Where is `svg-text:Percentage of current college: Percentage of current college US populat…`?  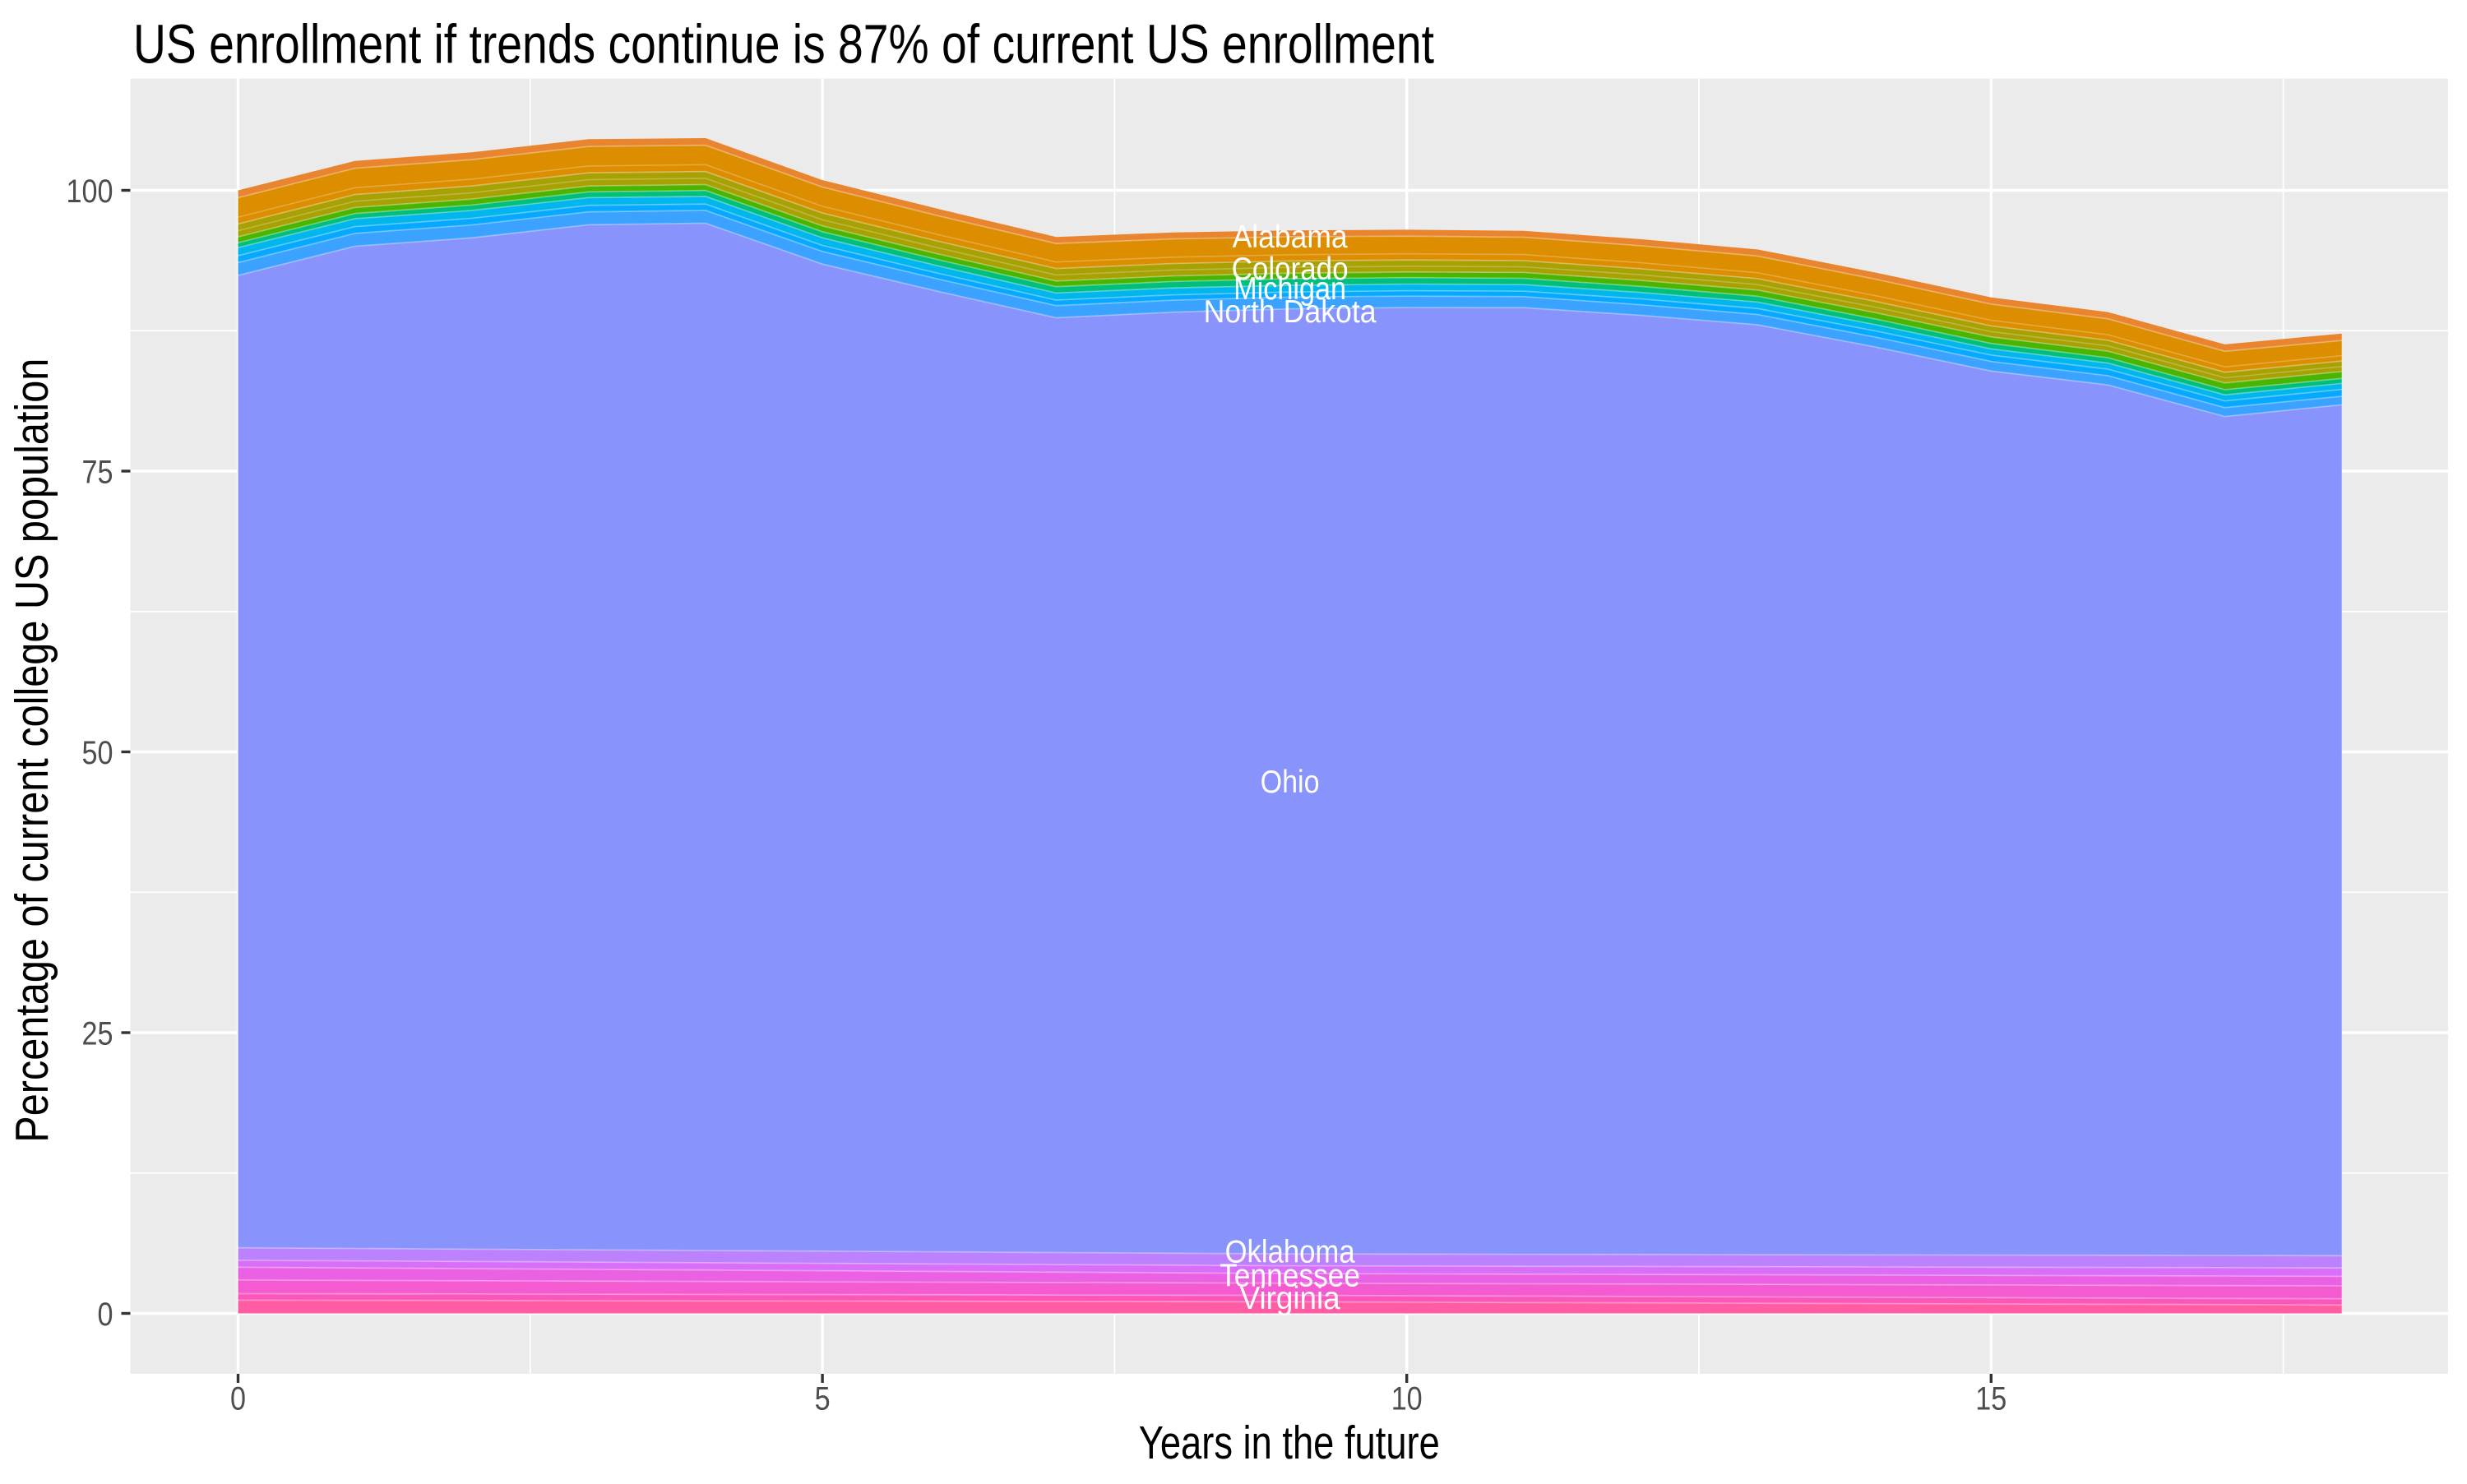 svg-text:Percentage of current college: Percentage of current college US populat… is located at coordinates (32, 750).